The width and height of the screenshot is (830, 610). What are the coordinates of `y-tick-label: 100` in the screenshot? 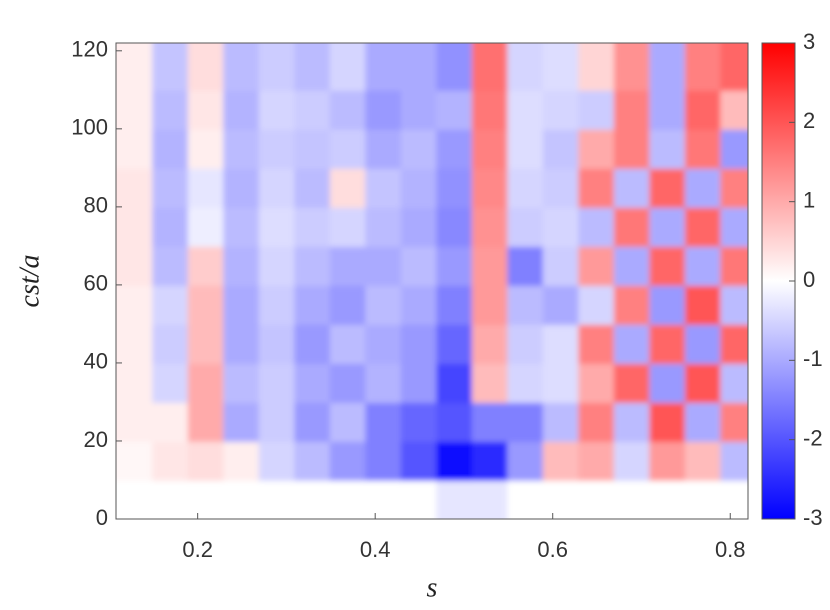 It's located at (89, 127).